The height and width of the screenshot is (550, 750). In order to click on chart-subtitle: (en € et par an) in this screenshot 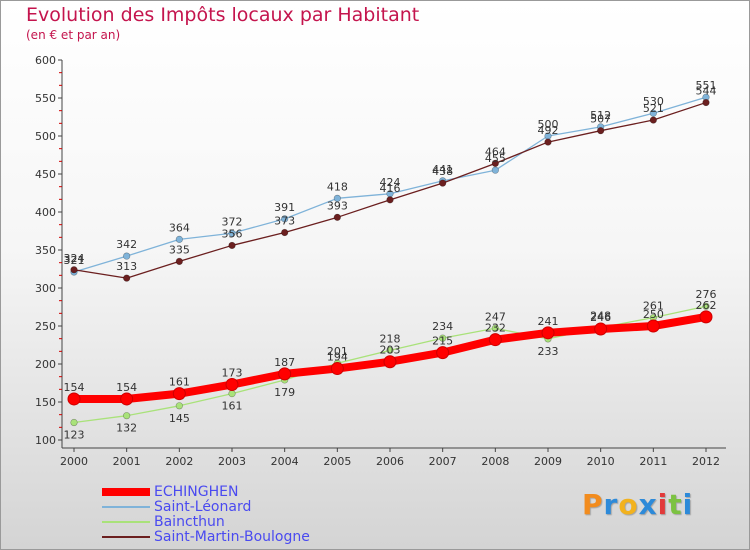, I will do `click(73, 35)`.